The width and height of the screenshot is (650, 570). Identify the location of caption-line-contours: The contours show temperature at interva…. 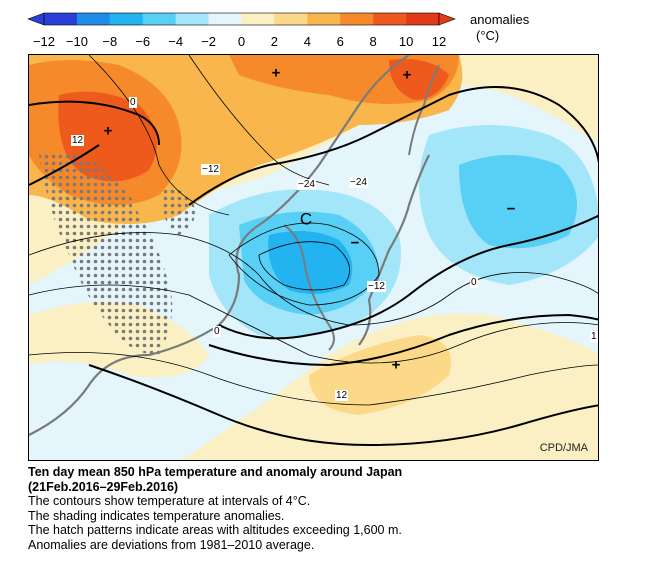
(169, 501).